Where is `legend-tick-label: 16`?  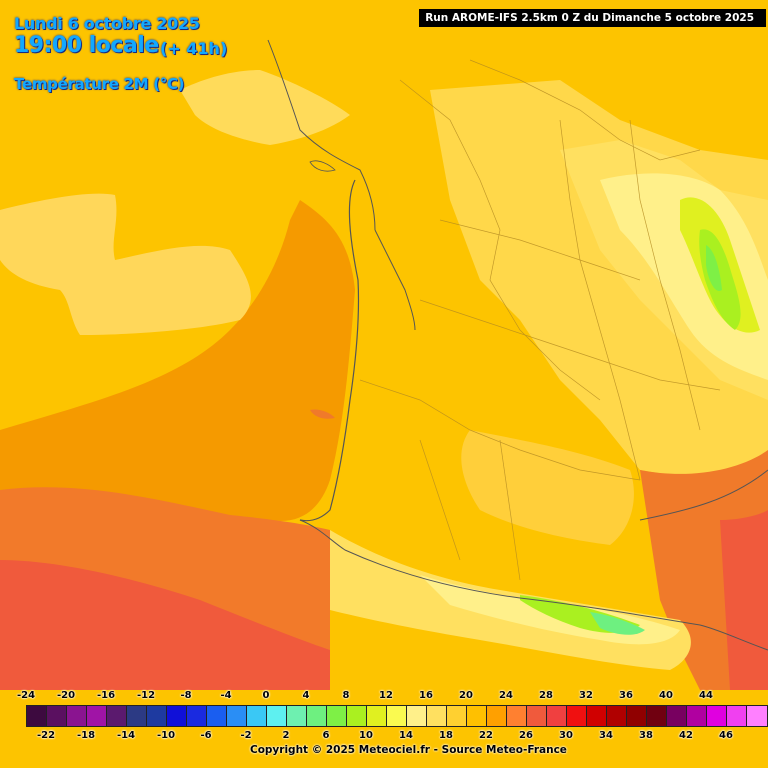
legend-tick-label: 16 is located at coordinates (426, 695).